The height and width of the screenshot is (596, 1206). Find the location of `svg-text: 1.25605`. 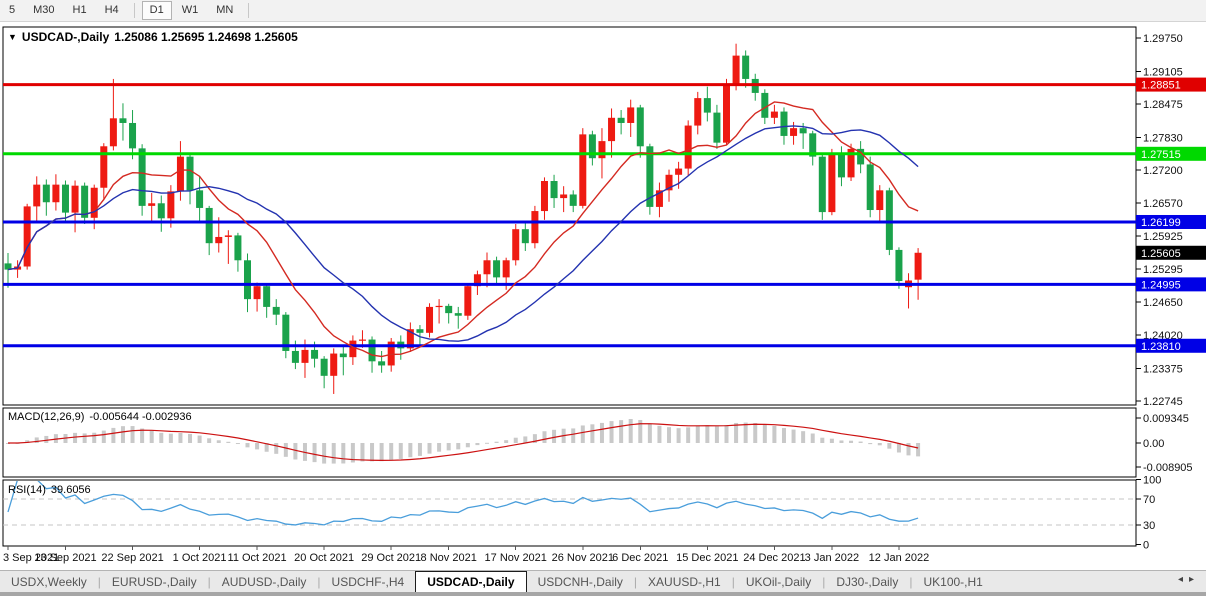

svg-text: 1.25605 is located at coordinates (1161, 254).